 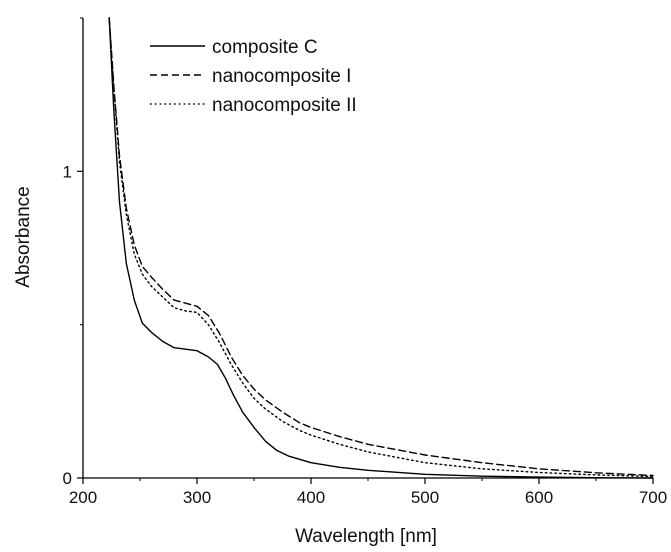 I want to click on y-tick-label: 0, so click(x=67, y=478).